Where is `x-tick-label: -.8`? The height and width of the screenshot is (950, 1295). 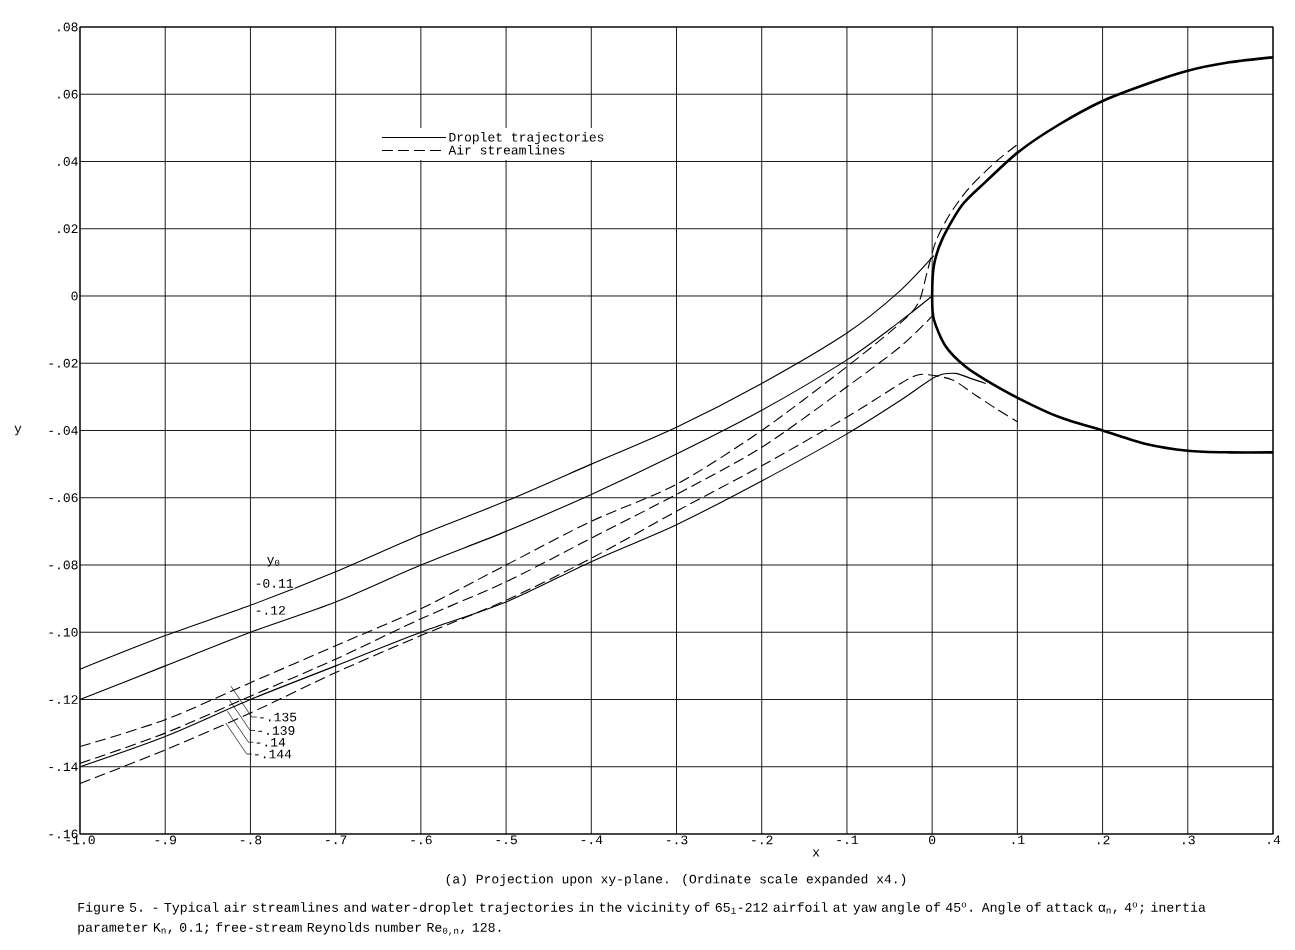 x-tick-label: -.8 is located at coordinates (251, 840).